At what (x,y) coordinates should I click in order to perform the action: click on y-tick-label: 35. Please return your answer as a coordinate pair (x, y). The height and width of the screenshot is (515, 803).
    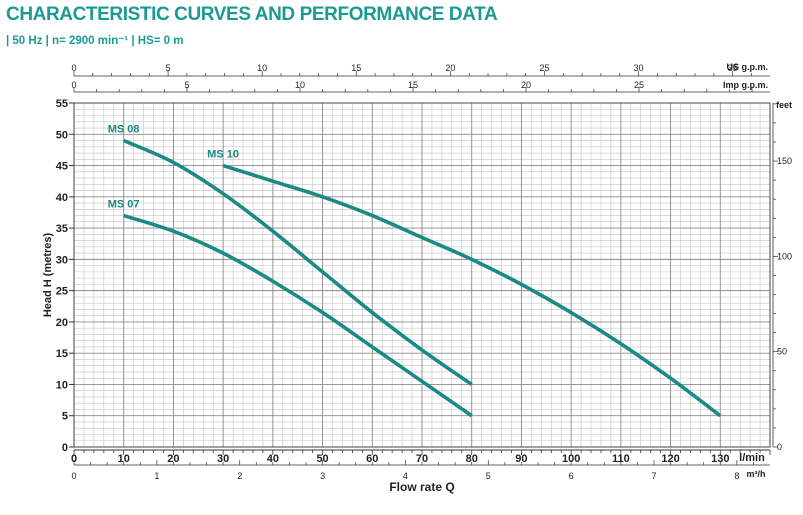
    Looking at the image, I should click on (62, 229).